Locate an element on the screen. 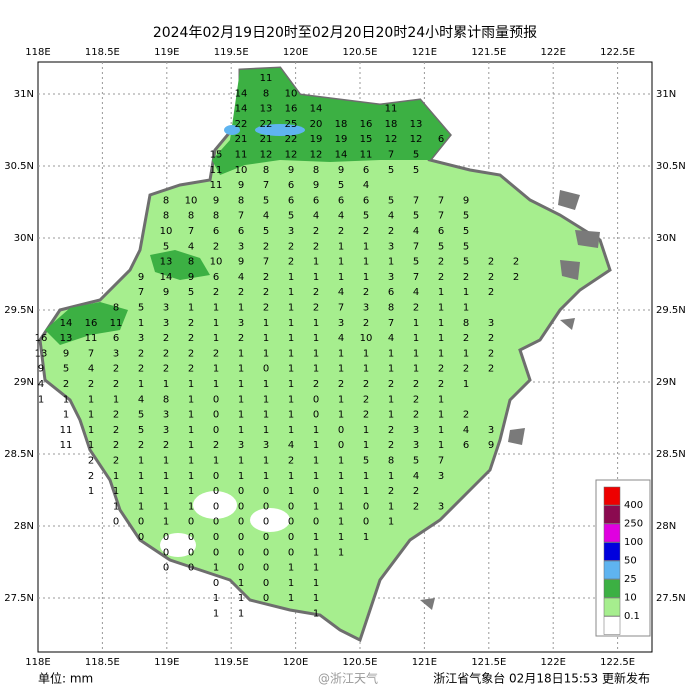  rain-value: 15 is located at coordinates (366, 139).